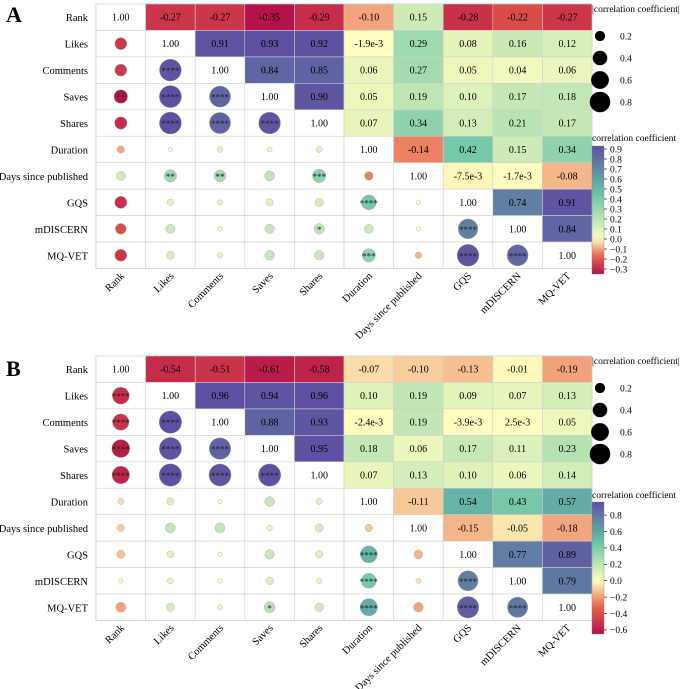 This screenshot has height=689, width=685. Describe the element at coordinates (616, 549) in the screenshot. I see `color-legend-tick-label: 0.4` at that location.